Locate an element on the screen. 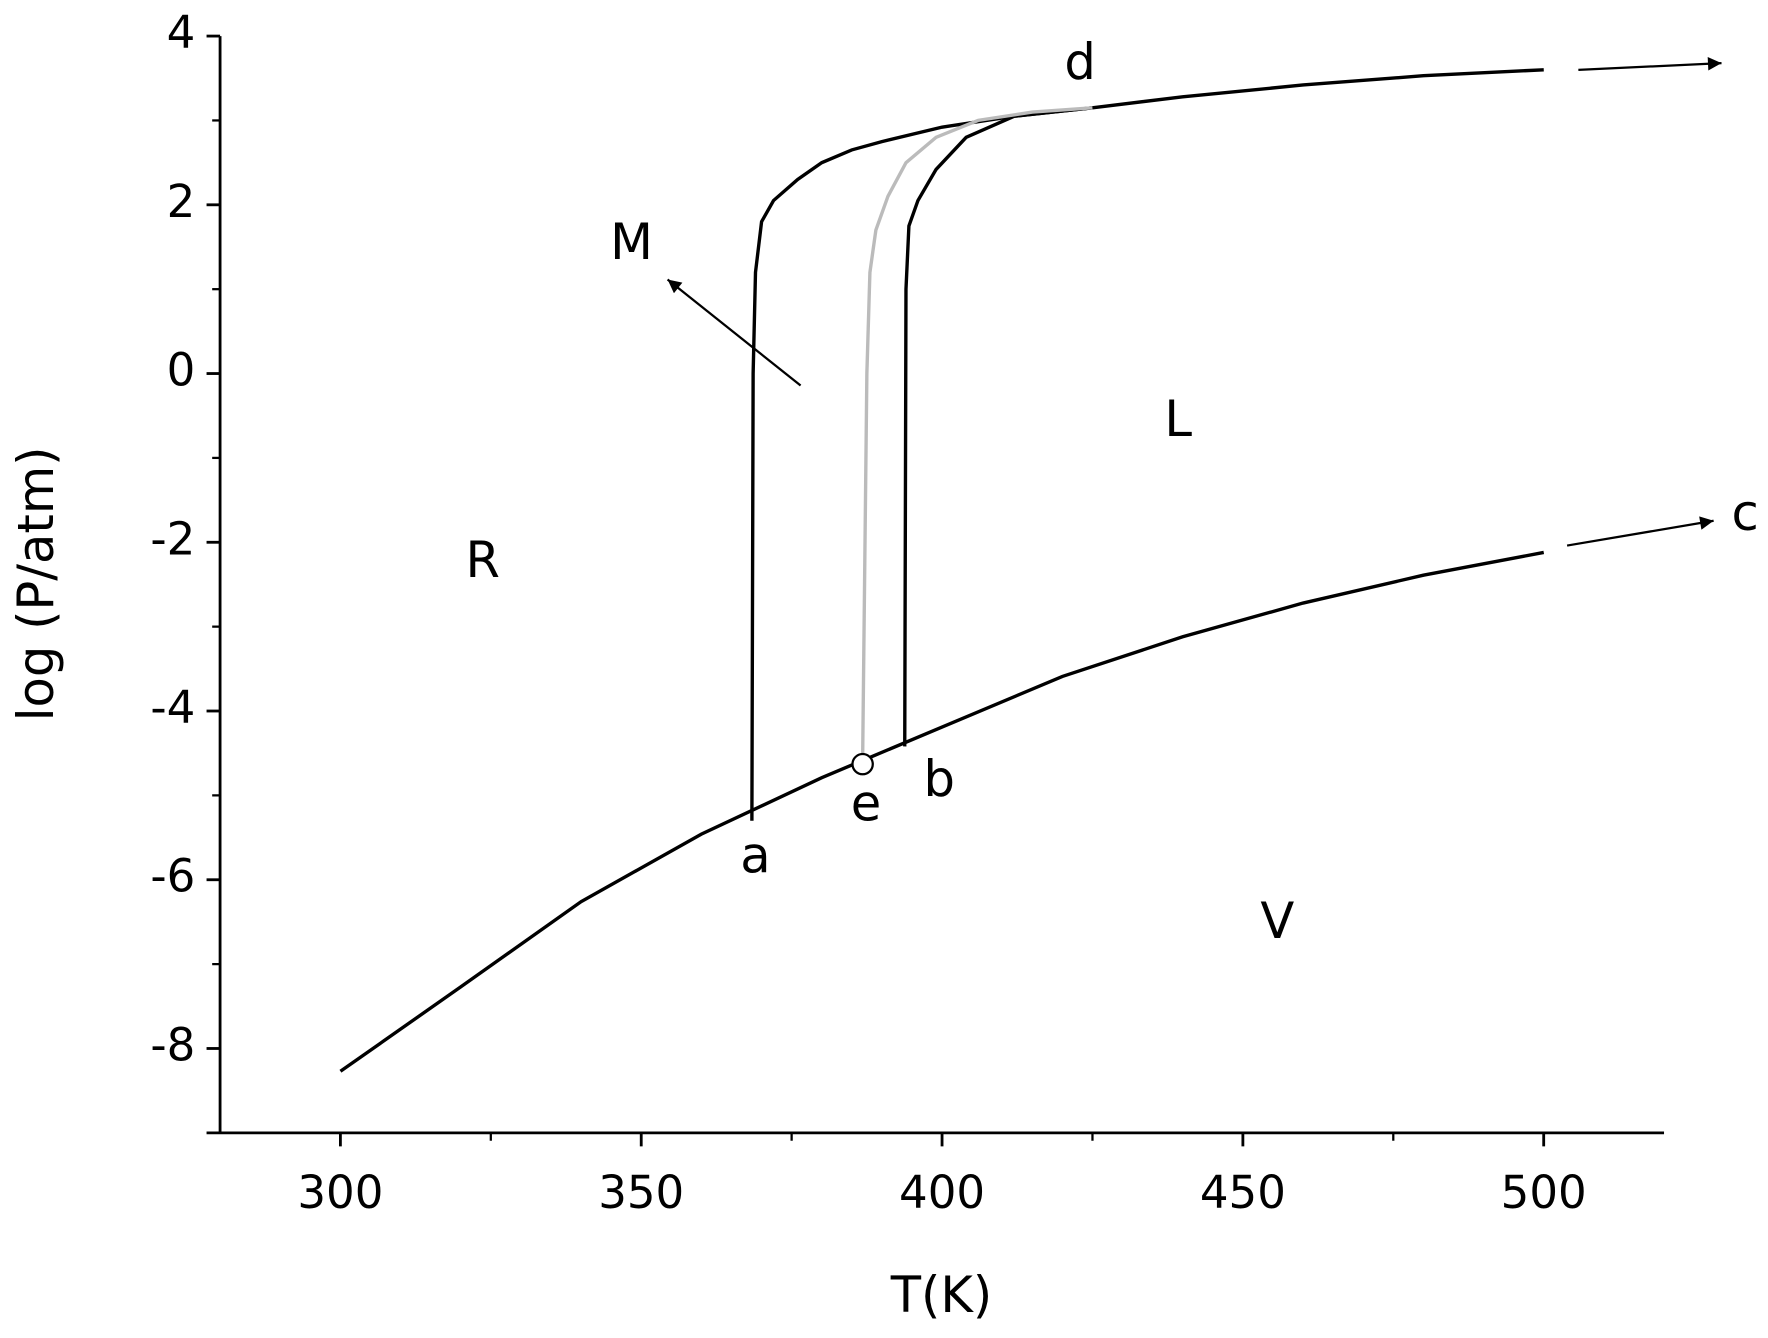 This screenshot has width=1768, height=1338. x-tick-label: 300 is located at coordinates (340, 1192).